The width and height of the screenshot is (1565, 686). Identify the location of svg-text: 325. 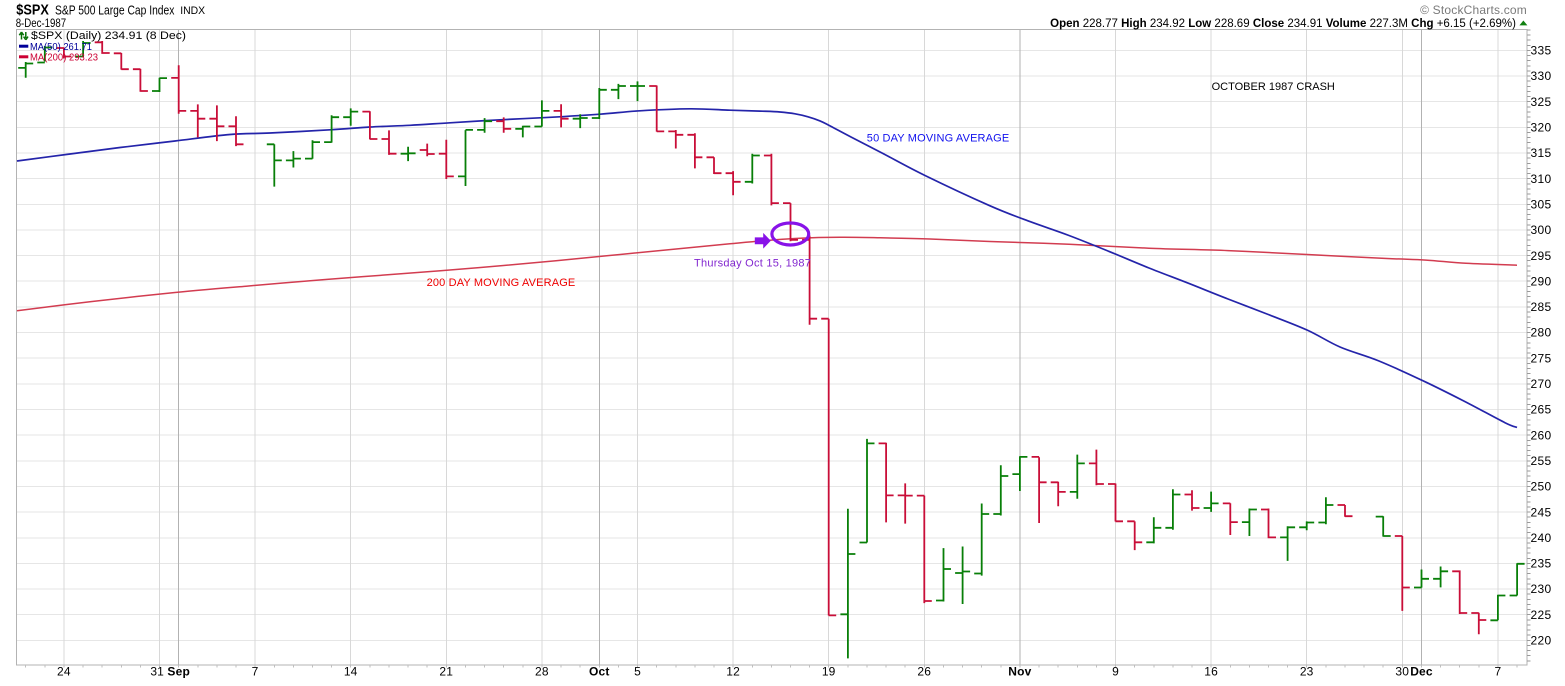
(1541, 102).